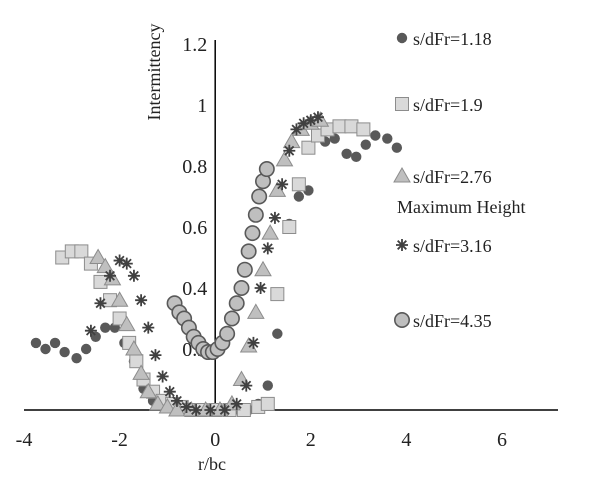  Describe the element at coordinates (452, 39) in the screenshot. I see `legend-entry: s/dFr=1.18` at that location.